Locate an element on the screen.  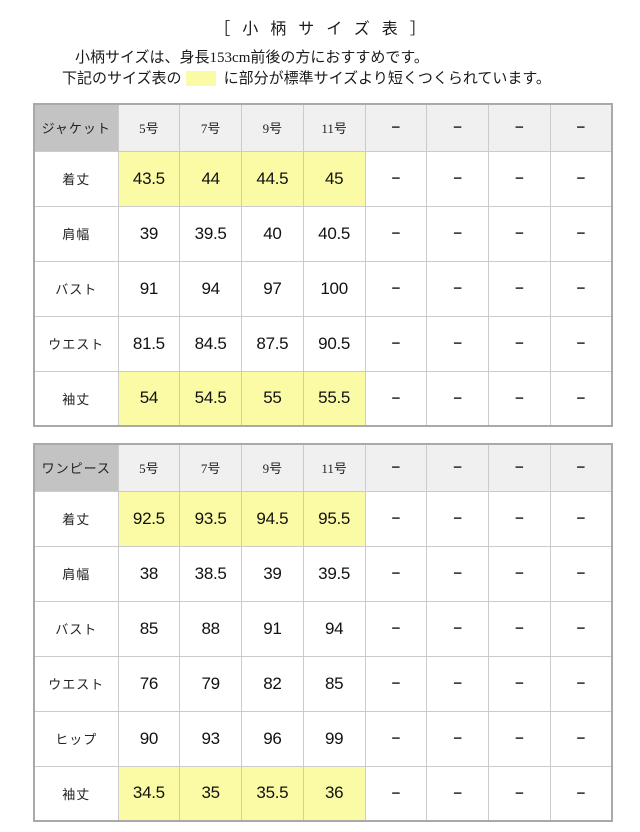
measurement-row: 着丈 43.5 44 44.5 45− − − − is located at coordinates (323, 178).